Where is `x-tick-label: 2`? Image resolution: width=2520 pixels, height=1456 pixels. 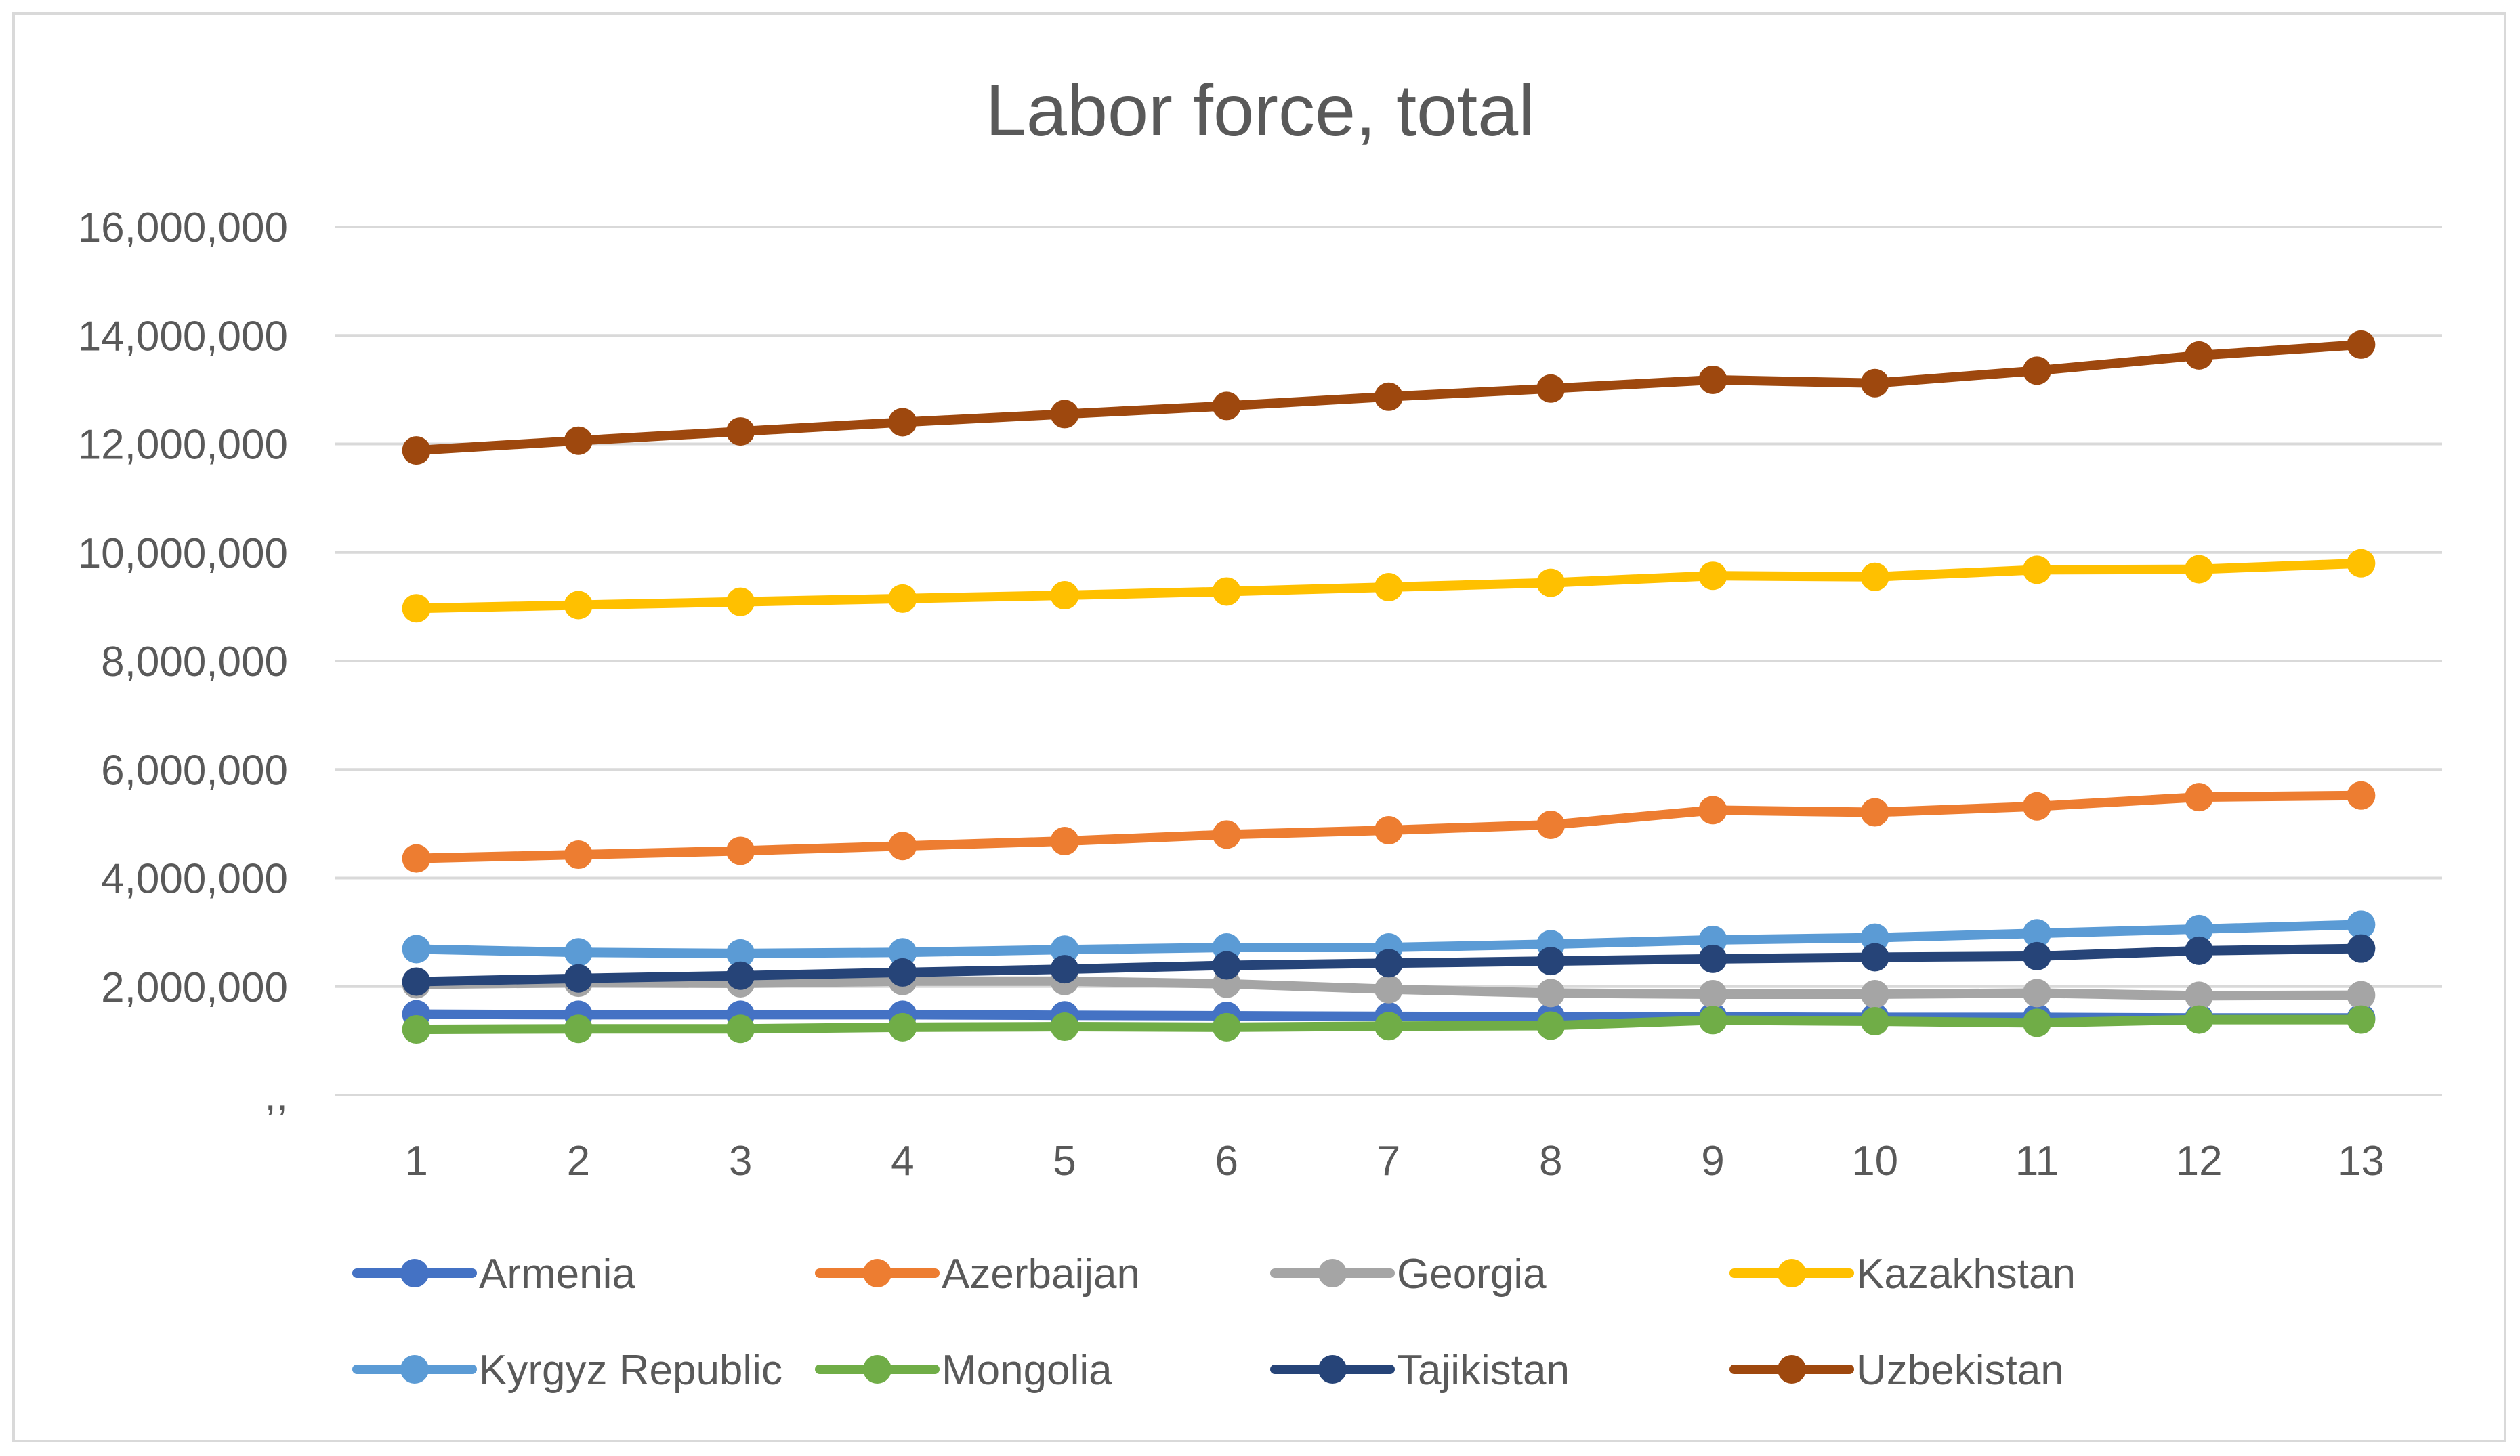
x-tick-label: 2 is located at coordinates (578, 1161).